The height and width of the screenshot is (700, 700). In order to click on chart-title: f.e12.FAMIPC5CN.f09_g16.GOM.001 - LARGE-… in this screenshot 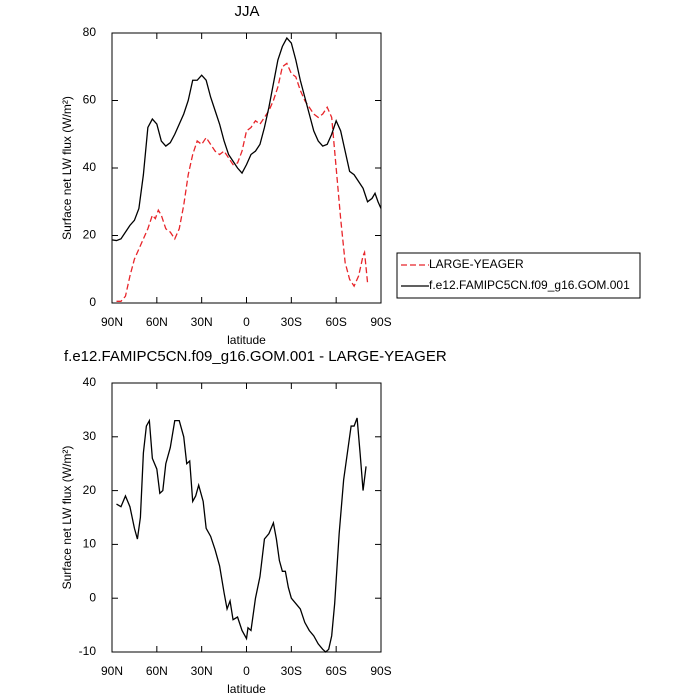, I will do `click(255, 356)`.